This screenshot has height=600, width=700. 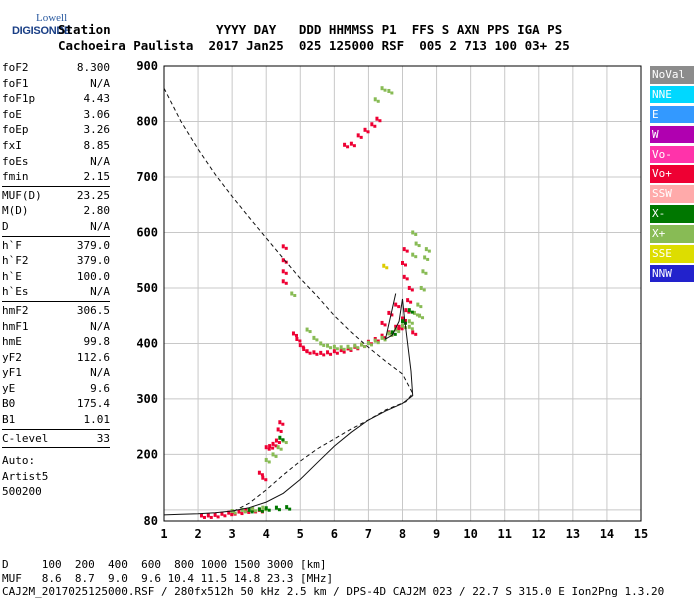 What do you see at coordinates (15, 67) in the screenshot?
I see `param-name: foF2` at bounding box center [15, 67].